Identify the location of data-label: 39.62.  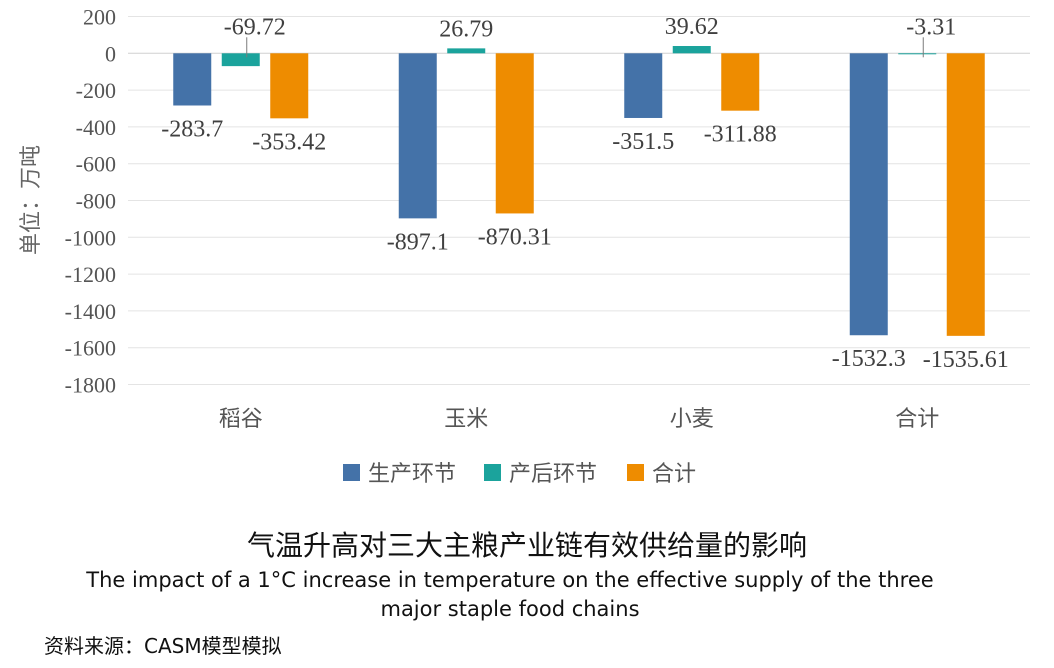
(692, 27).